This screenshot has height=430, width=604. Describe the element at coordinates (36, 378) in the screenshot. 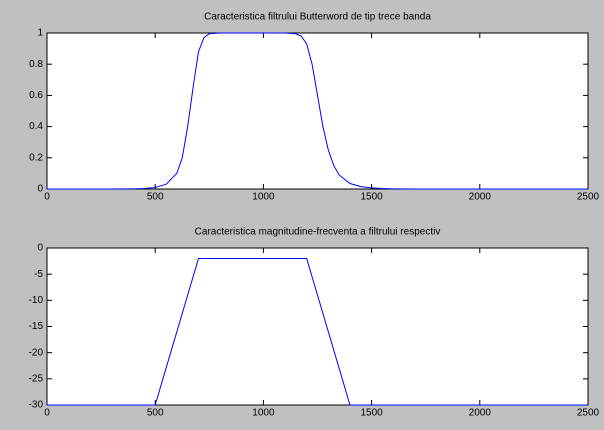

I see `y-tick-label: -25` at that location.